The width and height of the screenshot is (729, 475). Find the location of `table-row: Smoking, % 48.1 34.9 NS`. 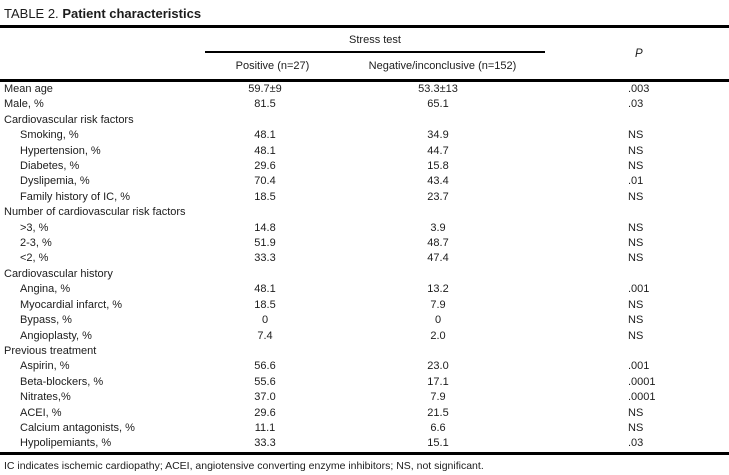

table-row: Smoking, % 48.1 34.9 NS is located at coordinates (364, 135).